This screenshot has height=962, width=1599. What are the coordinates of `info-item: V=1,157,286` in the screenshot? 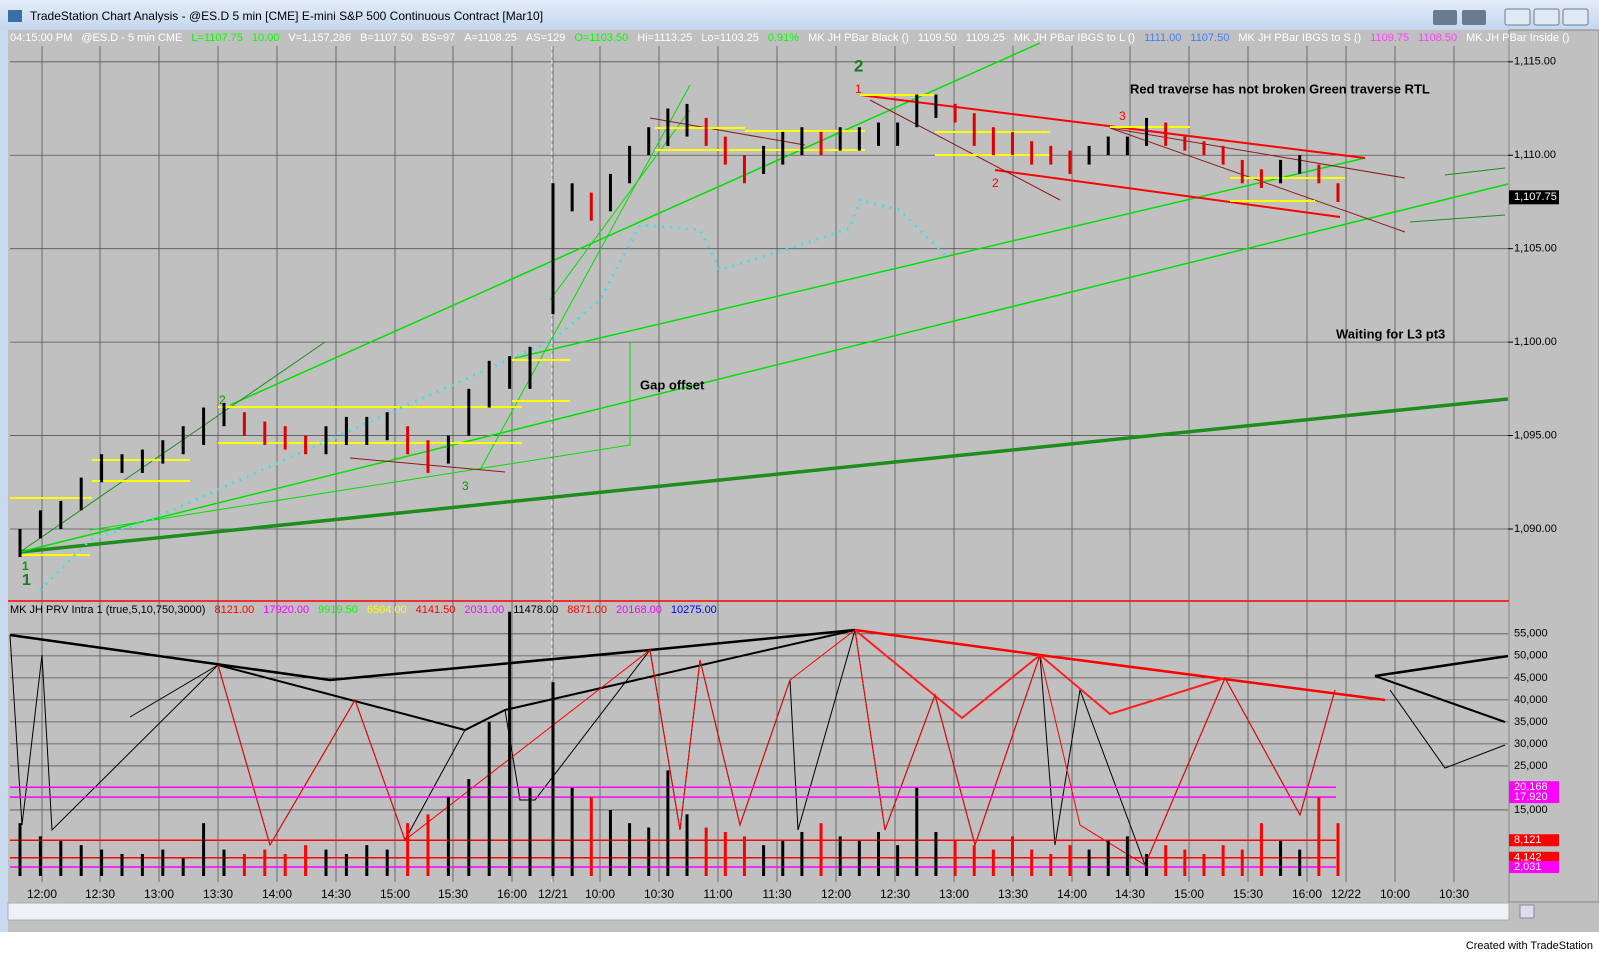 It's located at (320, 38).